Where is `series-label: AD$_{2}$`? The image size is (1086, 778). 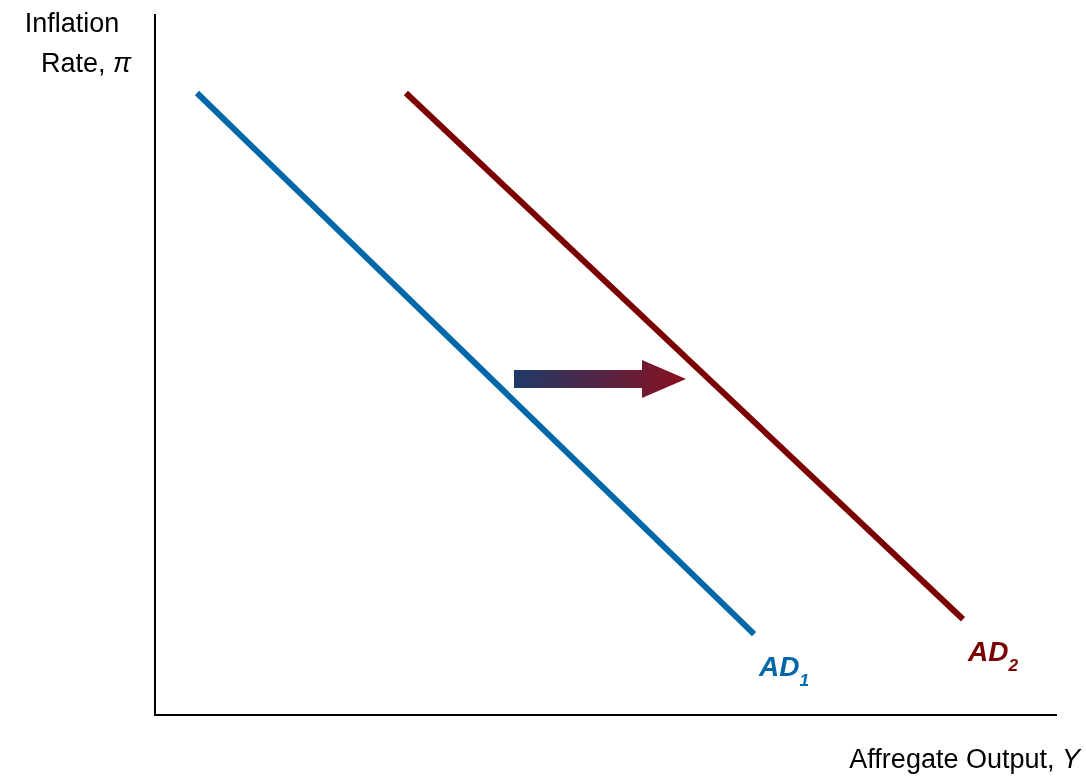 series-label: AD$_{2}$ is located at coordinates (992, 656).